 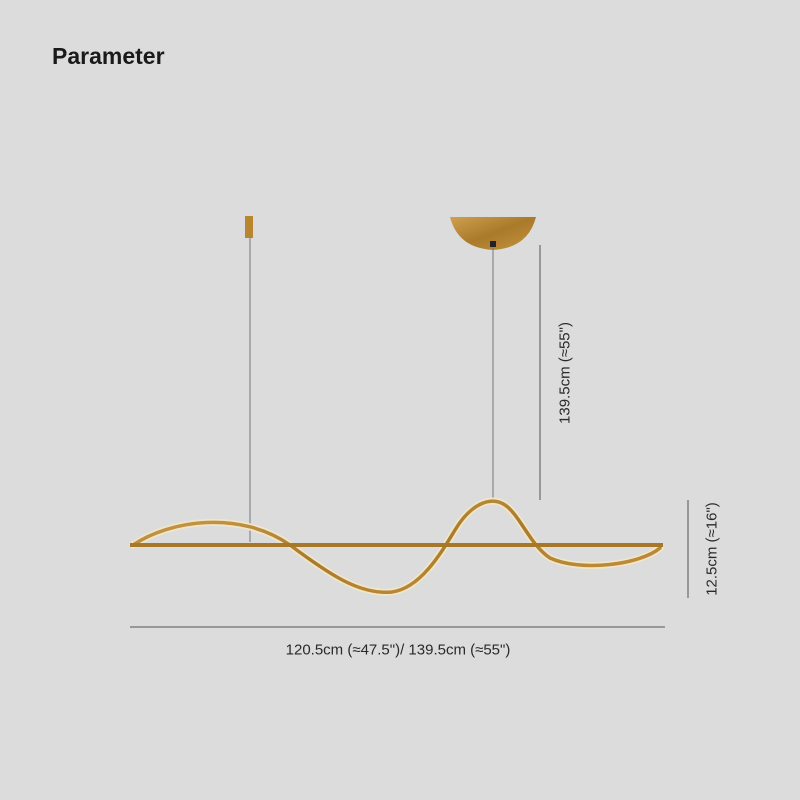 What do you see at coordinates (712, 549) in the screenshot?
I see `fixture-height-label: 12.5cm (≈16")` at bounding box center [712, 549].